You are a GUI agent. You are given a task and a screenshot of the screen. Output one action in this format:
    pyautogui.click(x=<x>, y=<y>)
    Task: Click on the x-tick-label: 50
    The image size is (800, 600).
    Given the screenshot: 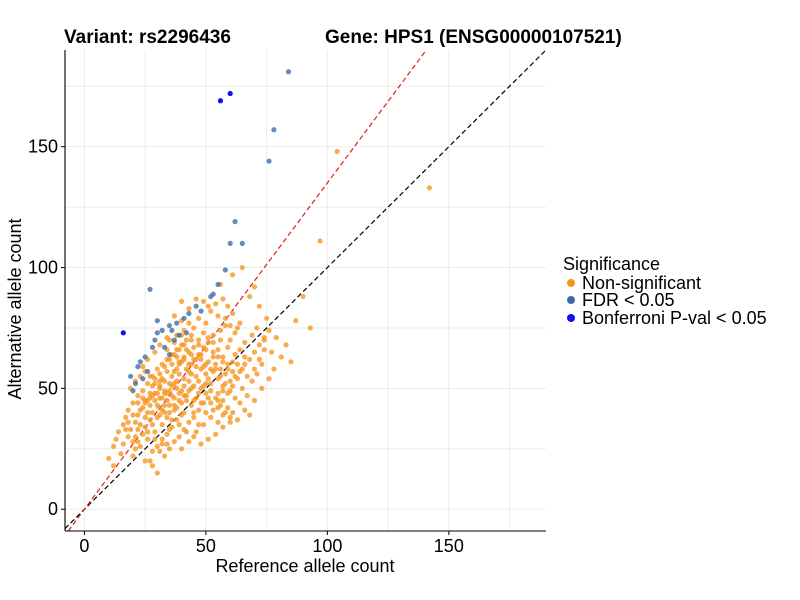 What is the action you would take?
    pyautogui.click(x=206, y=546)
    